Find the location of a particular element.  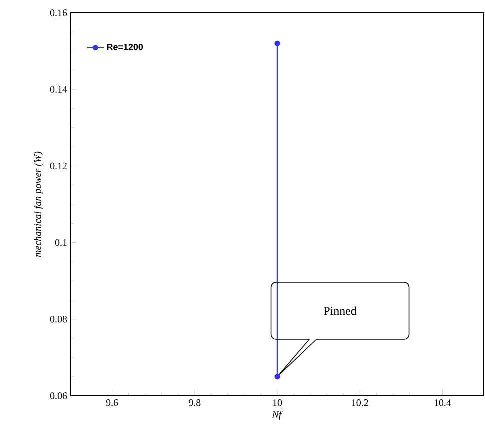

x-tick-label: 9.6 is located at coordinates (112, 403).